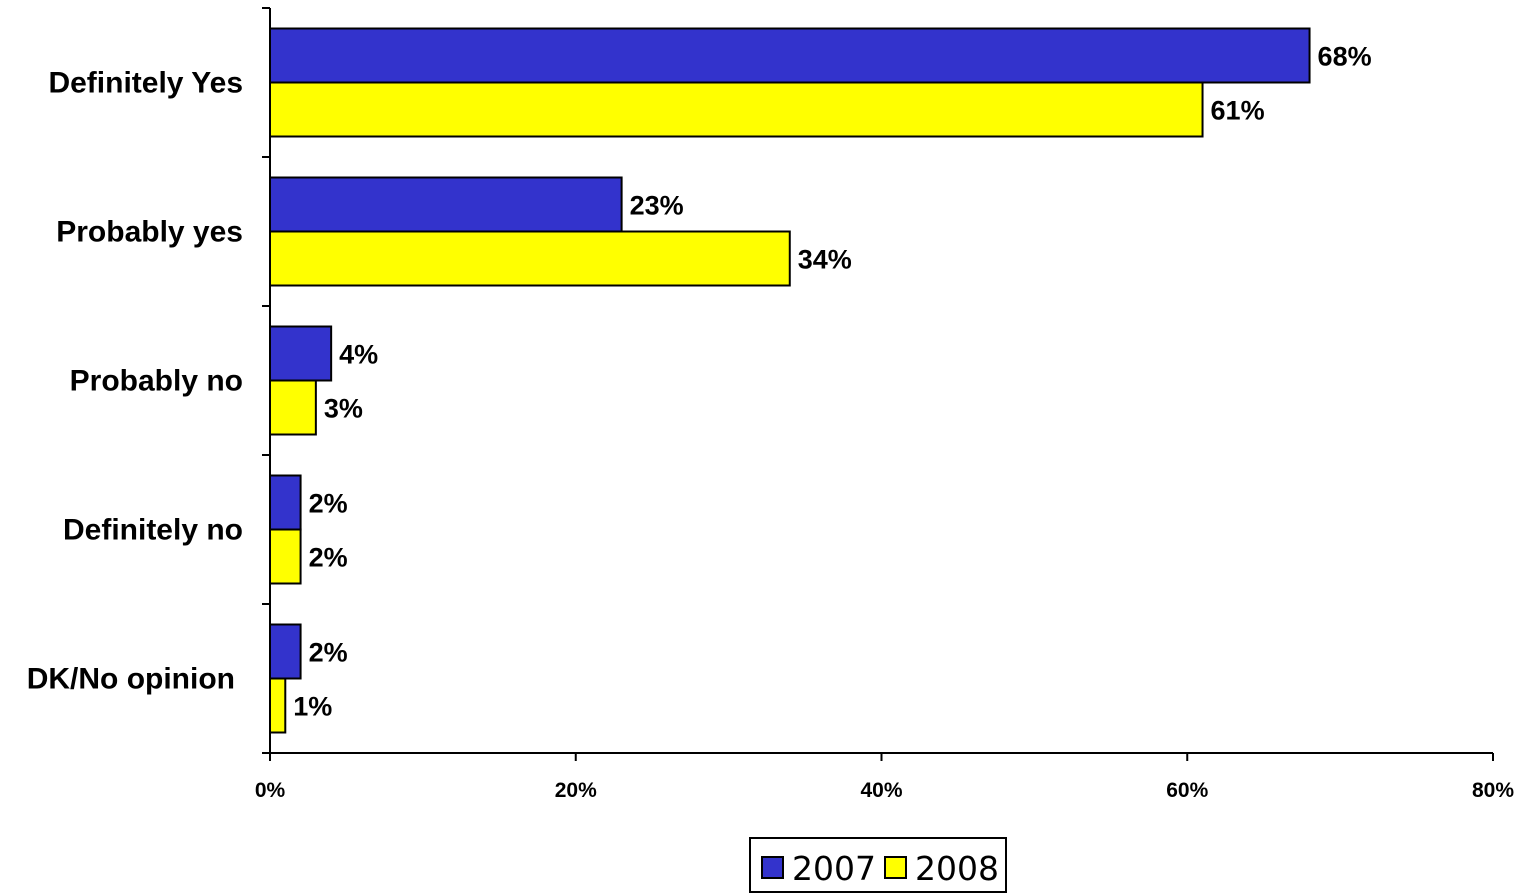 The height and width of the screenshot is (893, 1524). Describe the element at coordinates (153, 530) in the screenshot. I see `category-label: Definitely no` at that location.